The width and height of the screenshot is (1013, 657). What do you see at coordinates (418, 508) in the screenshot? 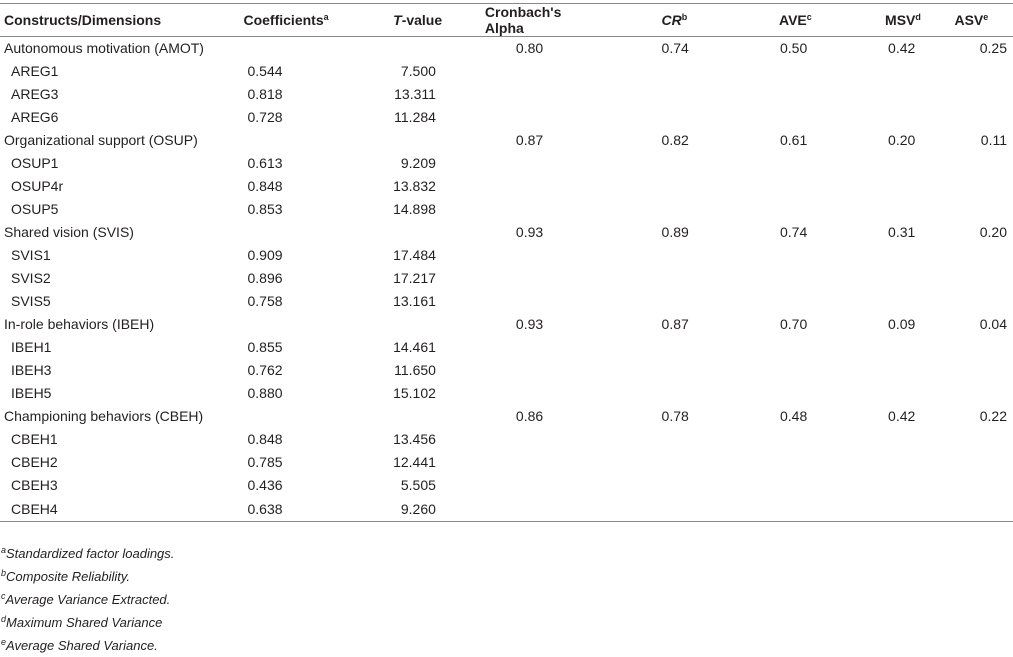
I see `item-t-value: 9.260` at bounding box center [418, 508].